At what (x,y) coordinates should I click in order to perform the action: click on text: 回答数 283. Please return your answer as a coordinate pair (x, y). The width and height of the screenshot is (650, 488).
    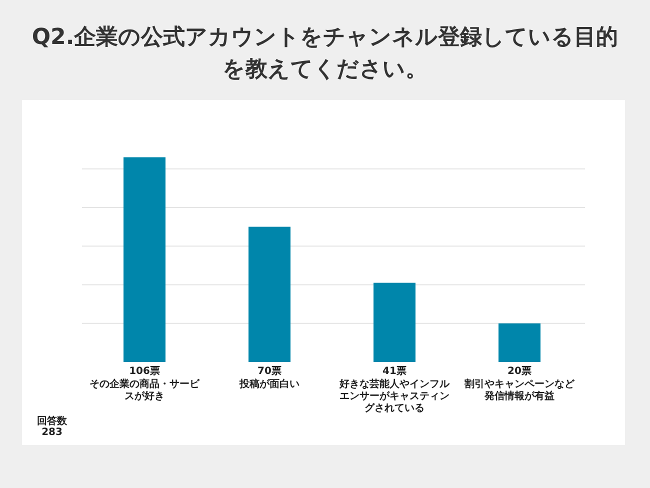
    Looking at the image, I should click on (52, 427).